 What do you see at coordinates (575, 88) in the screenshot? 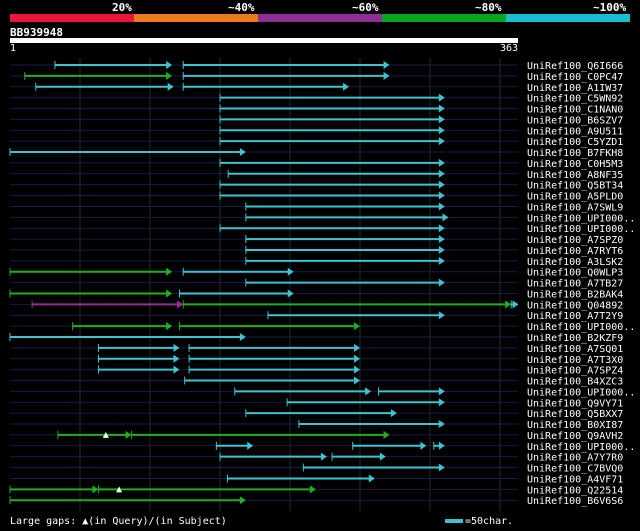
I see `hit-label: UniRef100_A1IW37` at bounding box center [575, 88].